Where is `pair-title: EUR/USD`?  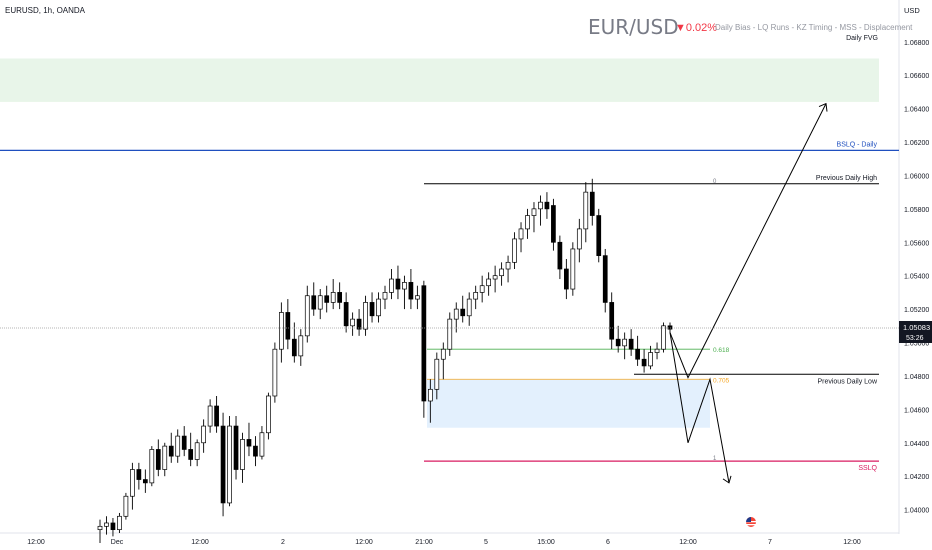
pair-title: EUR/USD is located at coordinates (633, 27).